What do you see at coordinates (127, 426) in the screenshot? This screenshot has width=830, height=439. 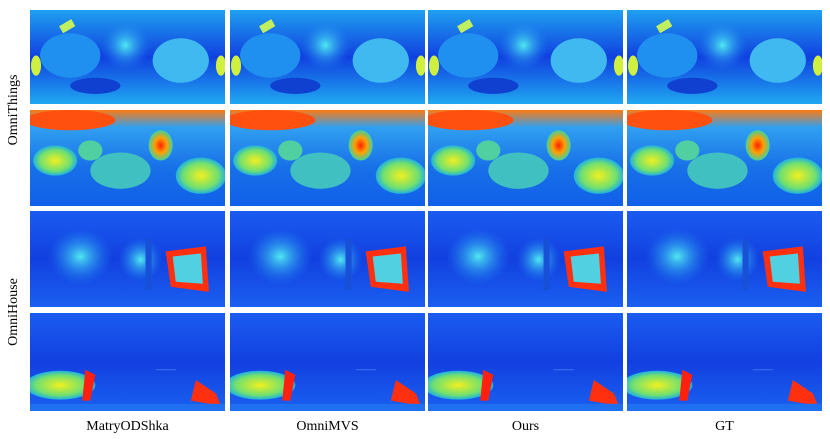 I see `column-label: MatryODShka` at bounding box center [127, 426].